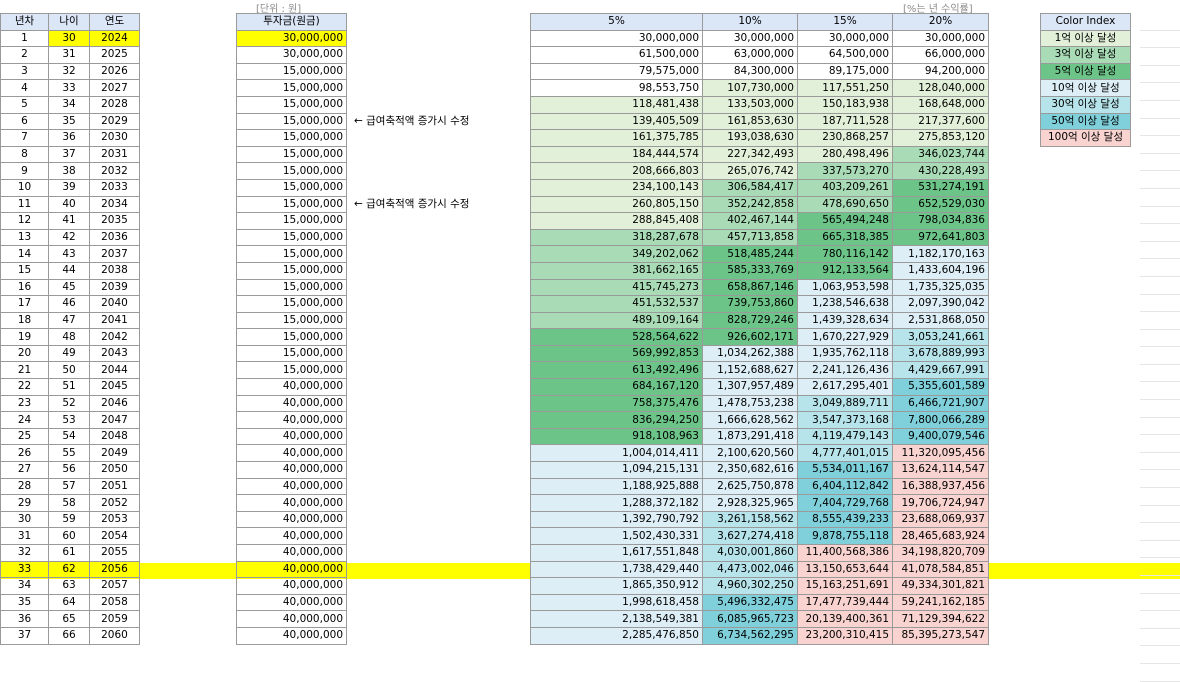  I want to click on value-20pct-cell: 19,706,724,947, so click(940, 503).